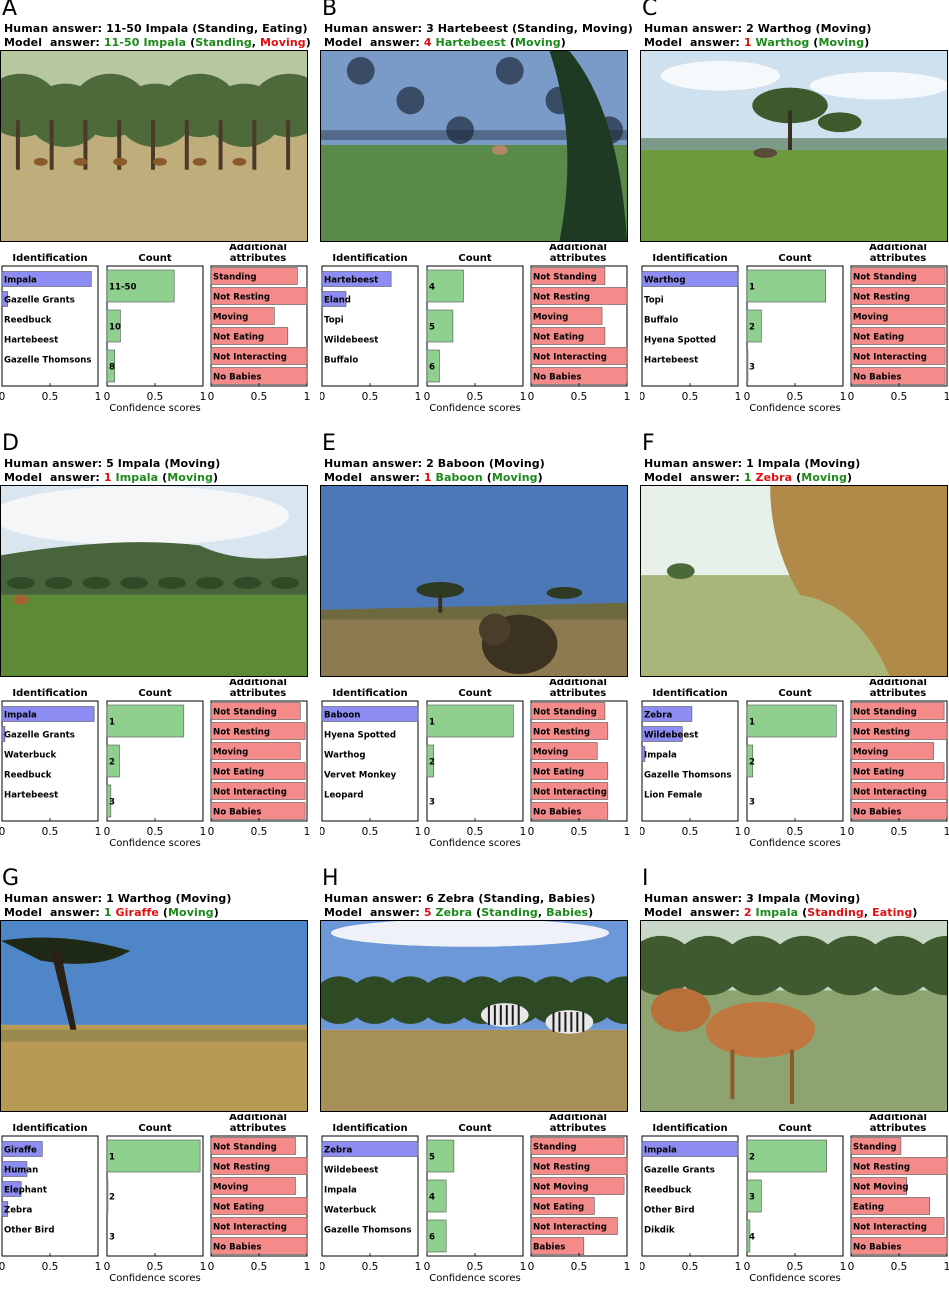  What do you see at coordinates (334, 321) in the screenshot?
I see `identification-bar-label: Topi` at bounding box center [334, 321].